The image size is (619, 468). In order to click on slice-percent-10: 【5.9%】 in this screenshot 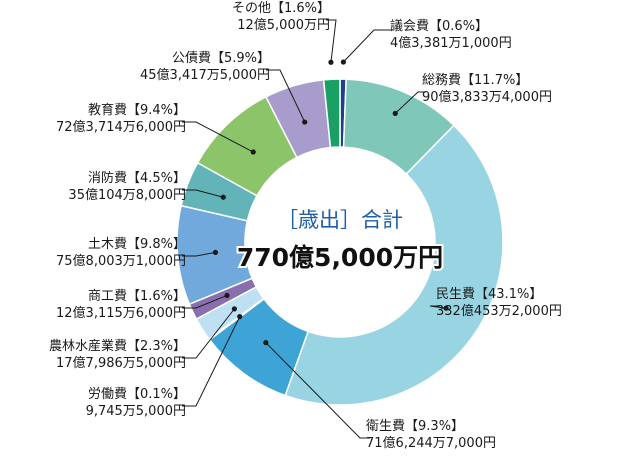, I will do `click(240, 58)`.